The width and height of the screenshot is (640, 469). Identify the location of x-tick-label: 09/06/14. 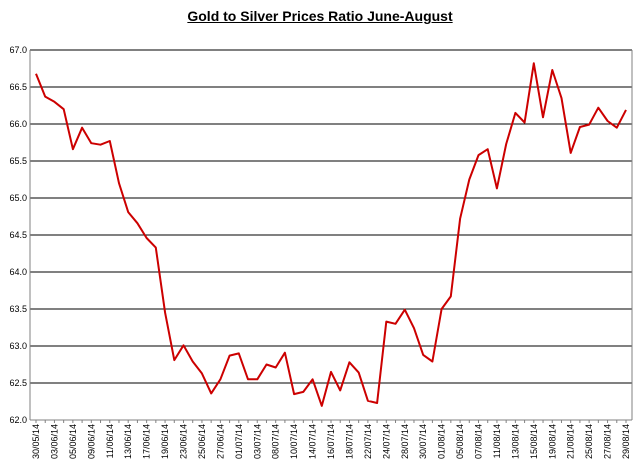
(91, 441).